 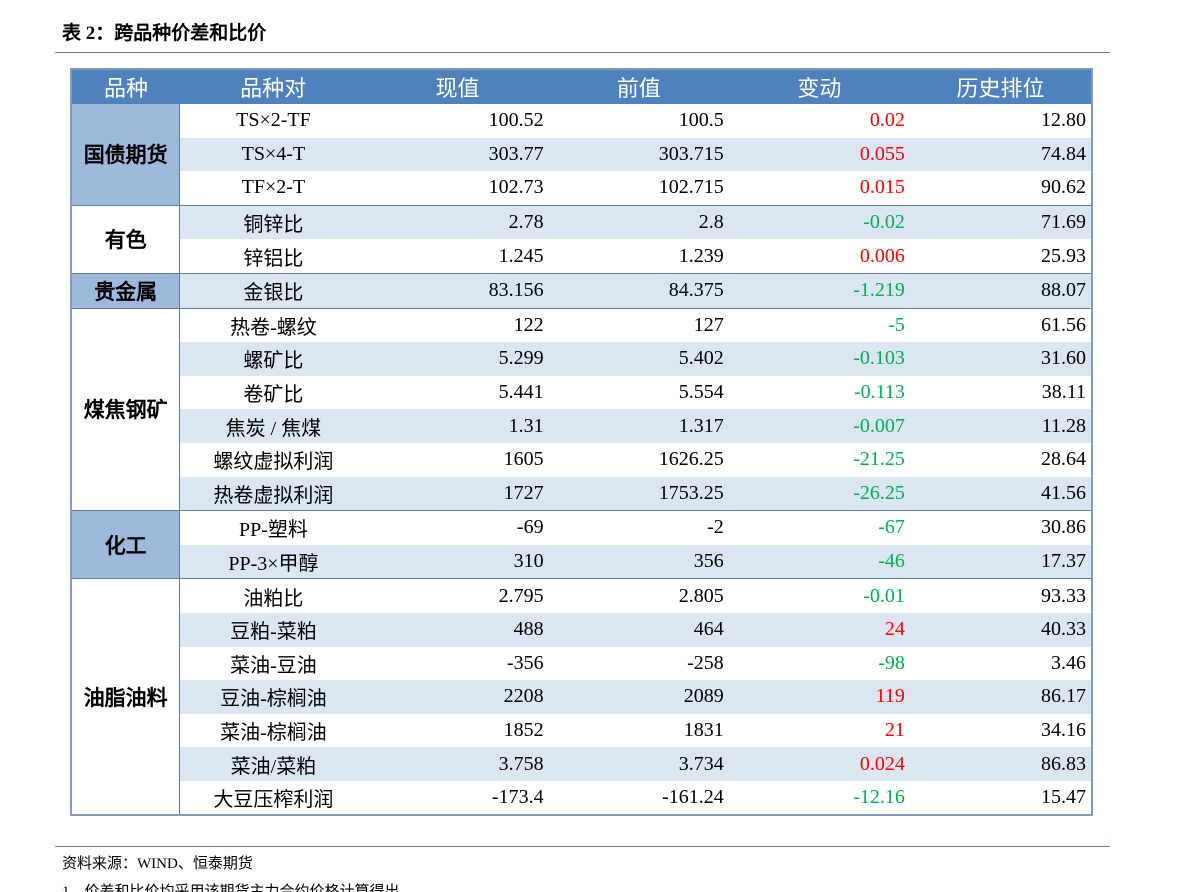 What do you see at coordinates (1000, 629) in the screenshot?
I see `value-cell: 40.33` at bounding box center [1000, 629].